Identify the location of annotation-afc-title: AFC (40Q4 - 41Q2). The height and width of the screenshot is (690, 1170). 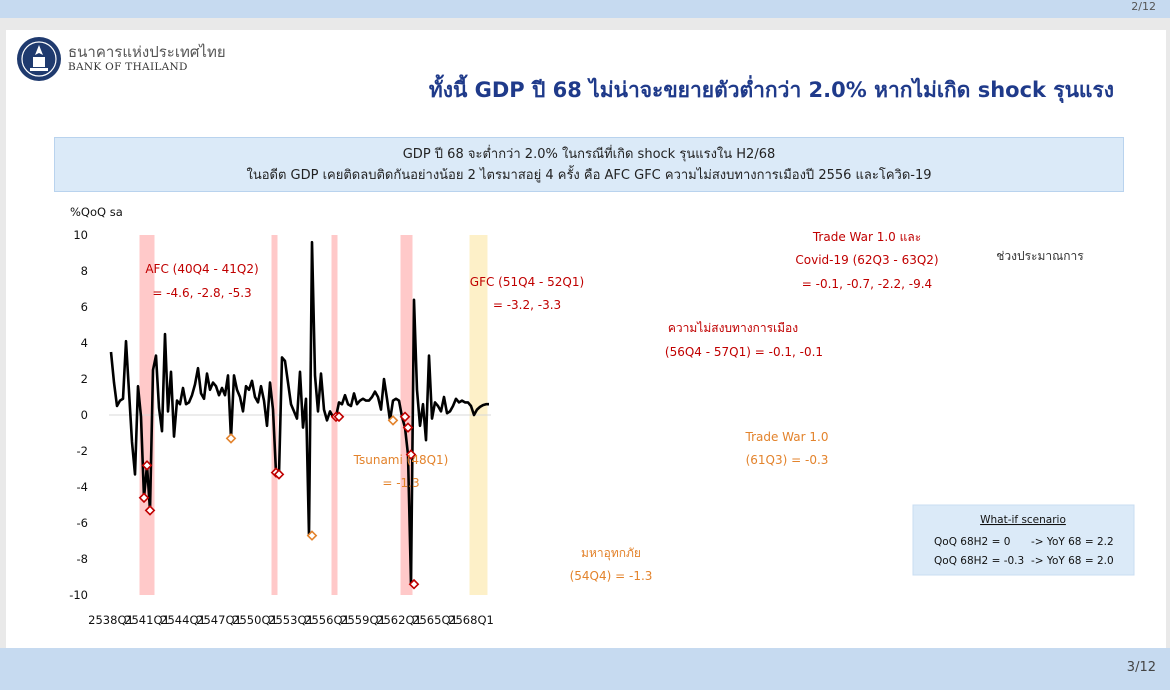
(201, 269).